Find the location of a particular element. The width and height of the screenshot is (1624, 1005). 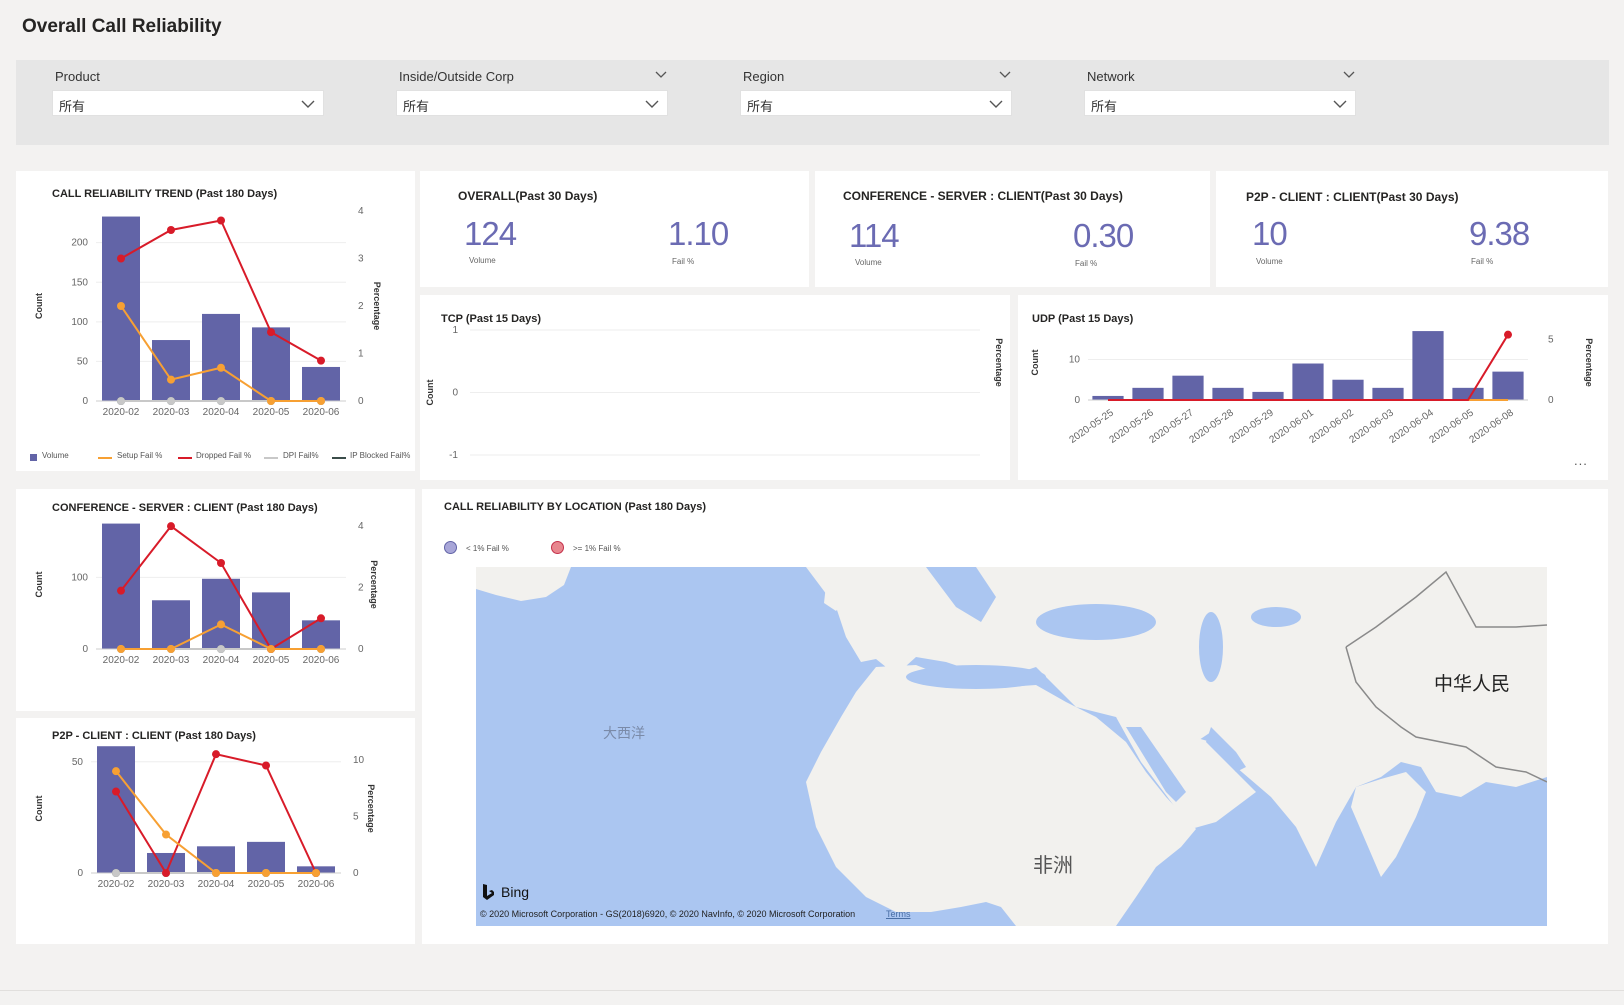

map-legend: < 1% Fail % >= 1% Fail % is located at coordinates (594, 549).